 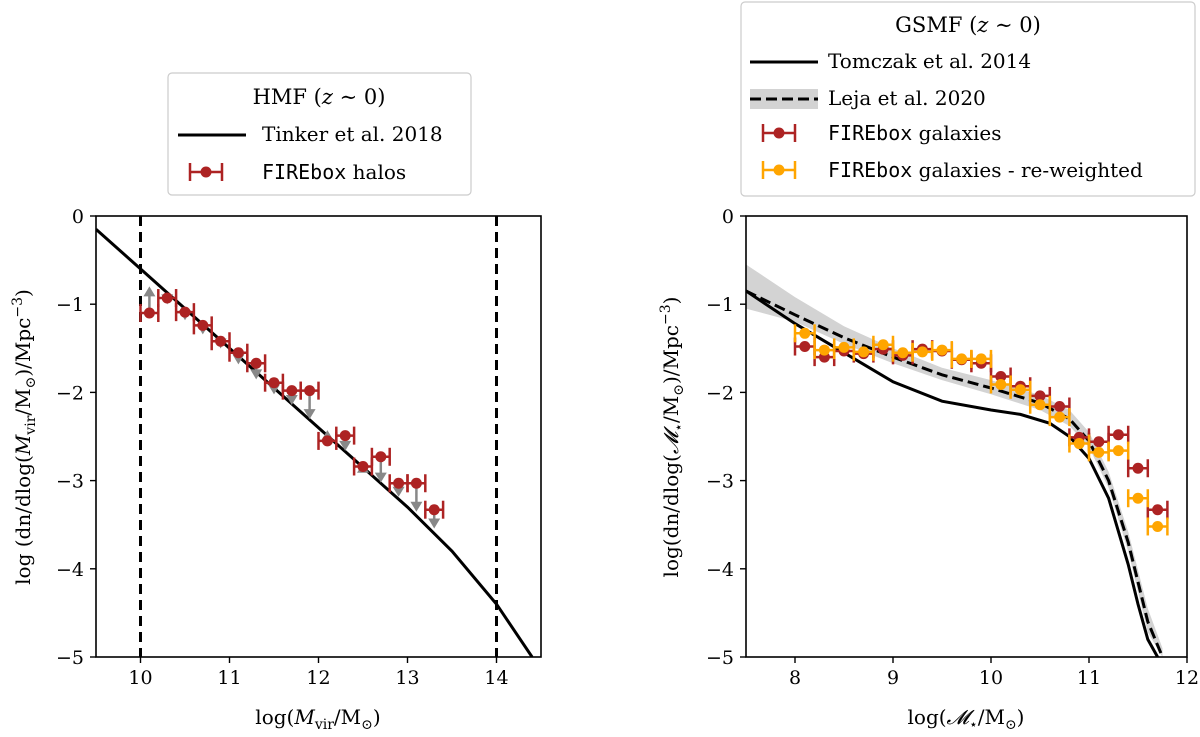 What do you see at coordinates (496, 678) in the screenshot?
I see `hmf-xtick-label: 14` at bounding box center [496, 678].